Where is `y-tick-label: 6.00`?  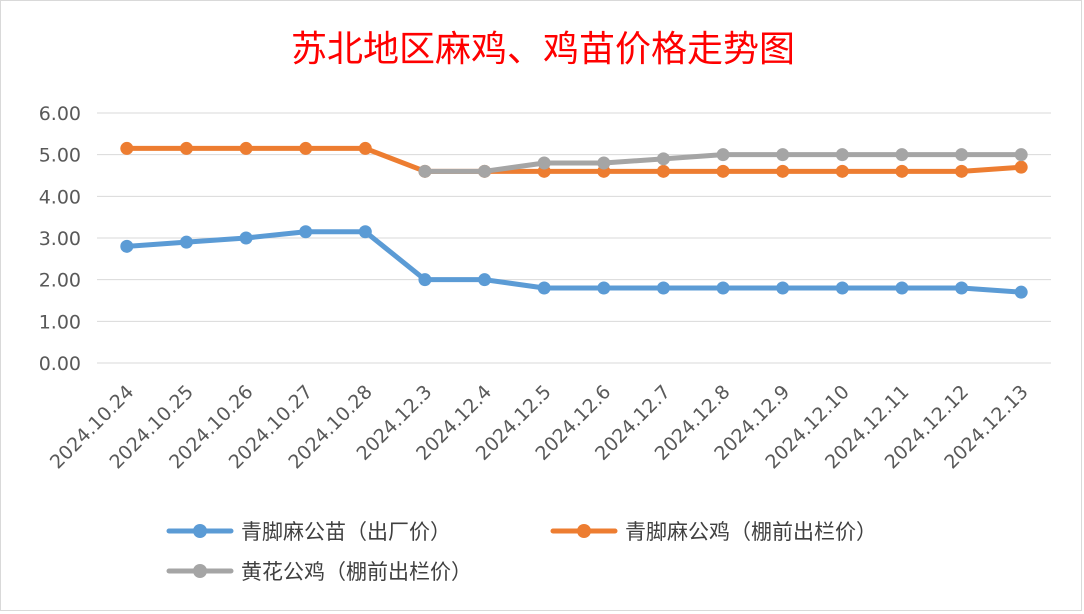 y-tick-label: 6.00 is located at coordinates (60, 114).